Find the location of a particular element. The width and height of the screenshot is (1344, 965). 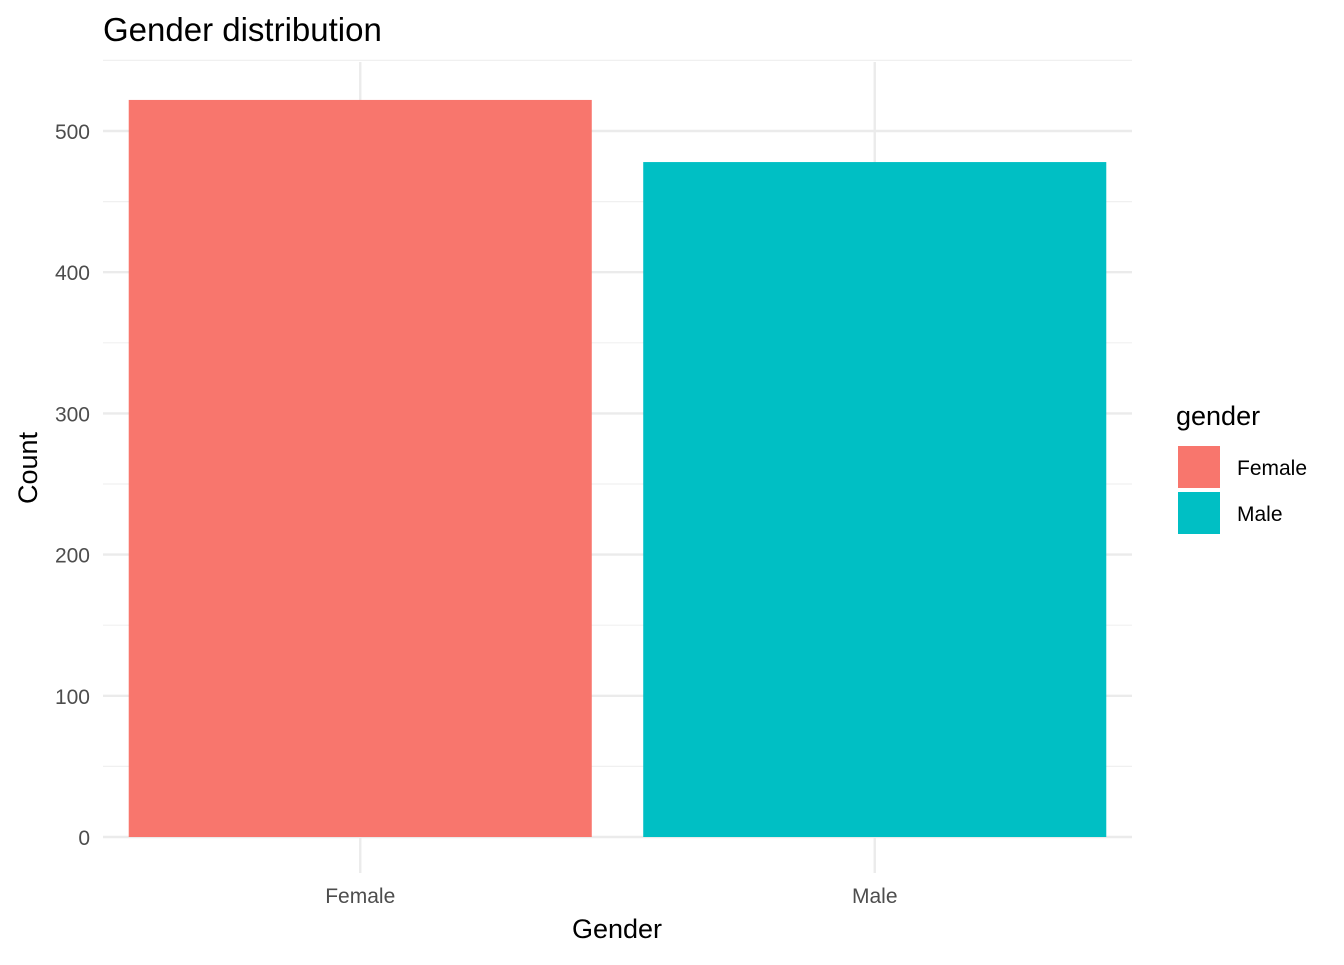

x-tick-label: Female is located at coordinates (360, 896).